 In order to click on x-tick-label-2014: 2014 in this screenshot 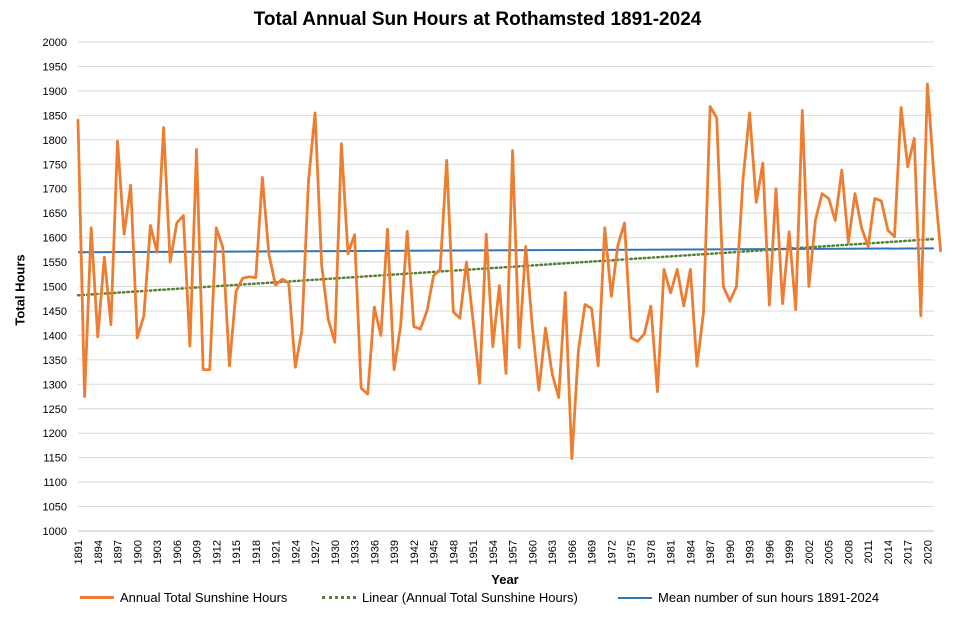, I will do `click(889, 552)`.